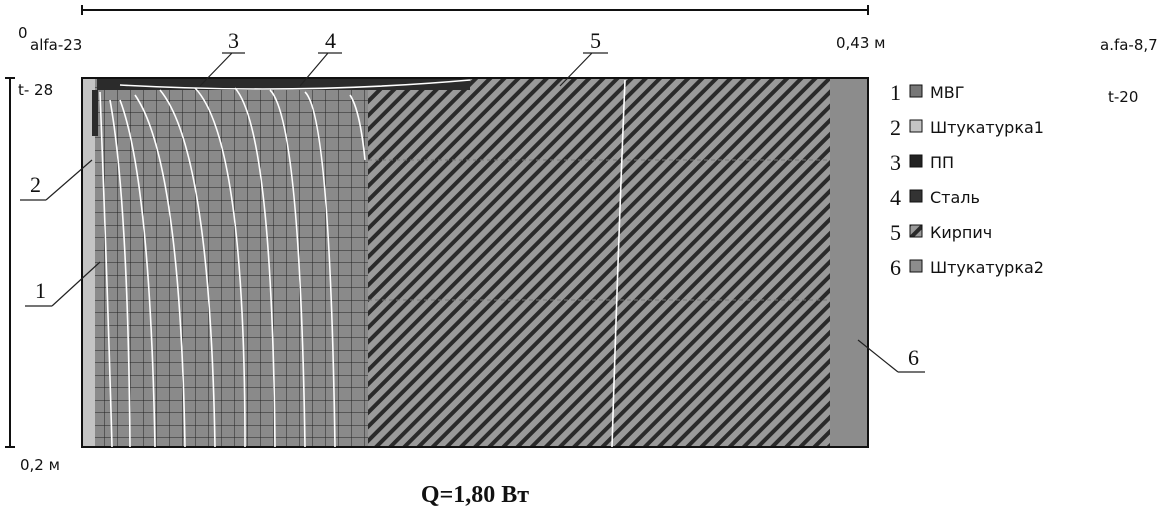 The height and width of the screenshot is (517, 1174). I want to click on legend-number: 1, so click(895, 92).